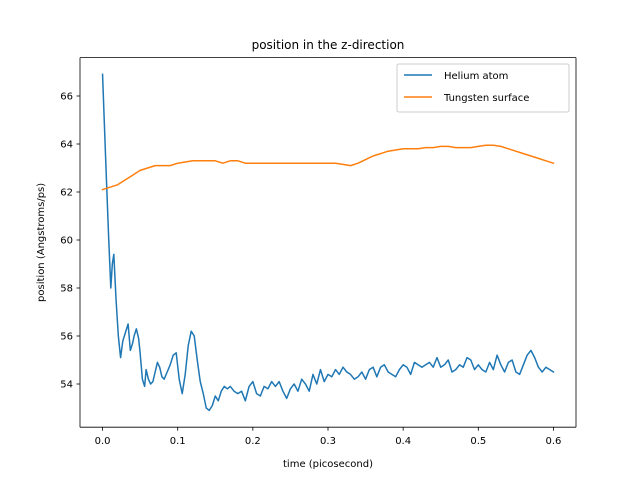  What do you see at coordinates (554, 441) in the screenshot?
I see `x-tick-label: 0.6` at bounding box center [554, 441].